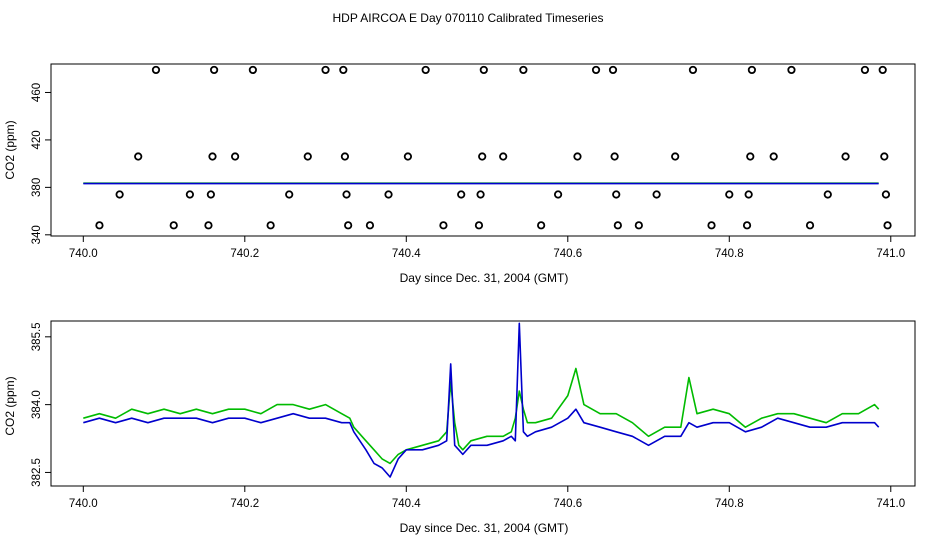  What do you see at coordinates (487, 248) in the screenshot?
I see `panel-1-x-axis: 740.0 740.2 740.4 740.6 740.8 741.0` at bounding box center [487, 248].